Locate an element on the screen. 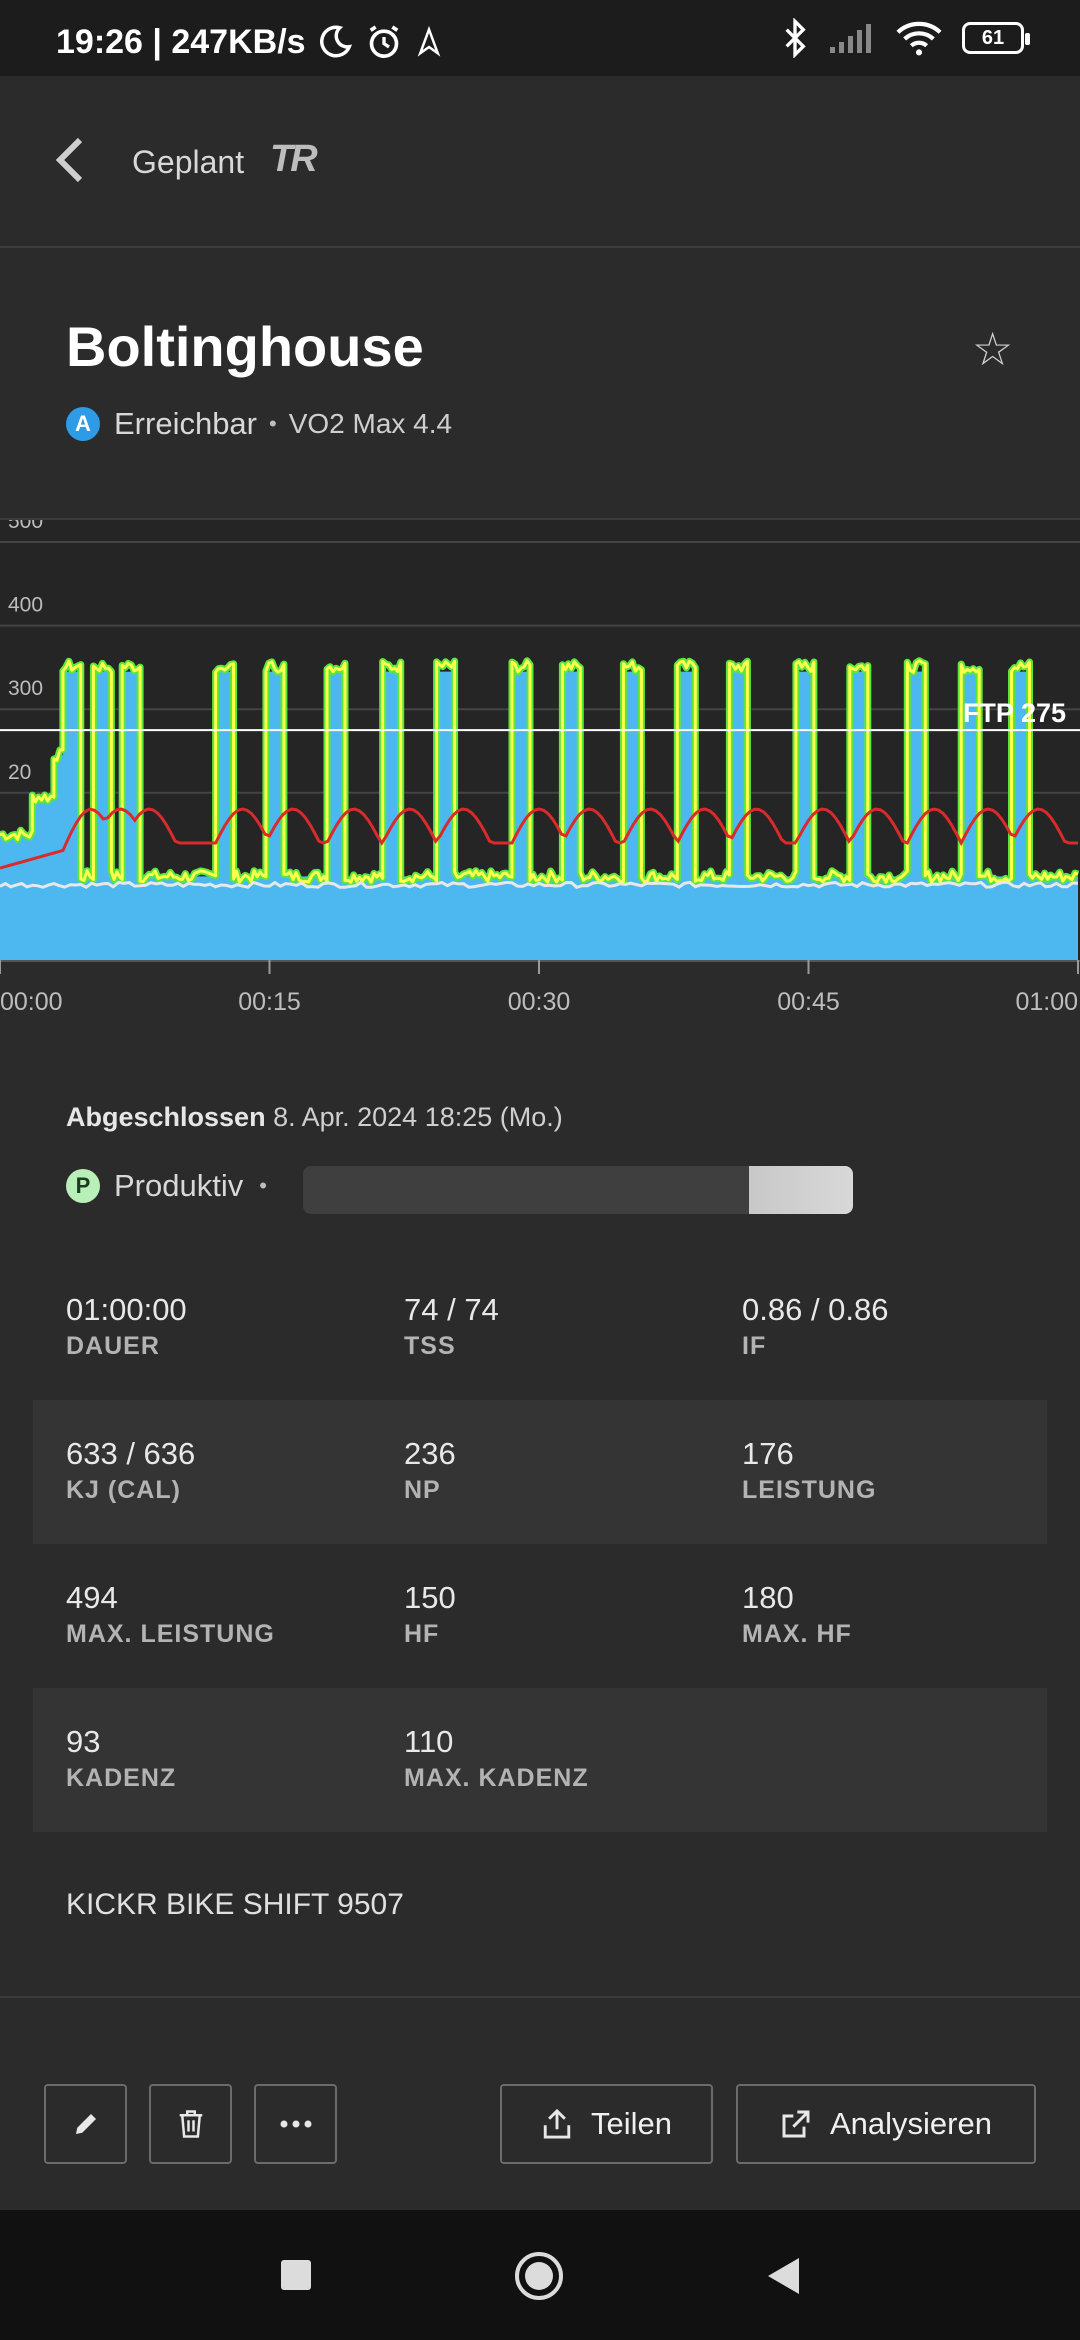 The width and height of the screenshot is (1080, 2340). progression-bar is located at coordinates (578, 1190).